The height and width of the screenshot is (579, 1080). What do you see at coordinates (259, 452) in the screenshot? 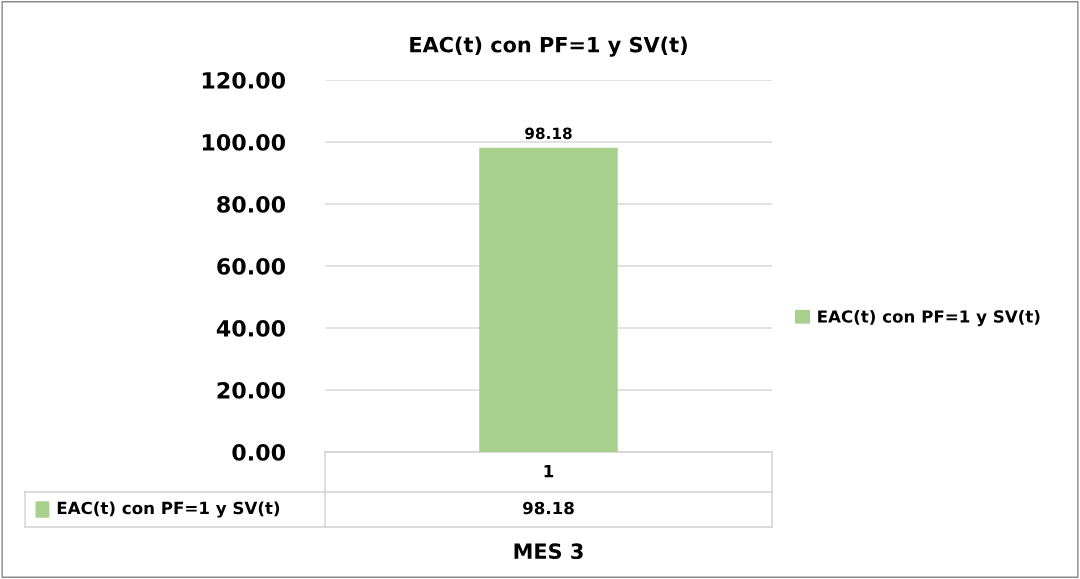
I see `y-tick-label: 0.00` at bounding box center [259, 452].